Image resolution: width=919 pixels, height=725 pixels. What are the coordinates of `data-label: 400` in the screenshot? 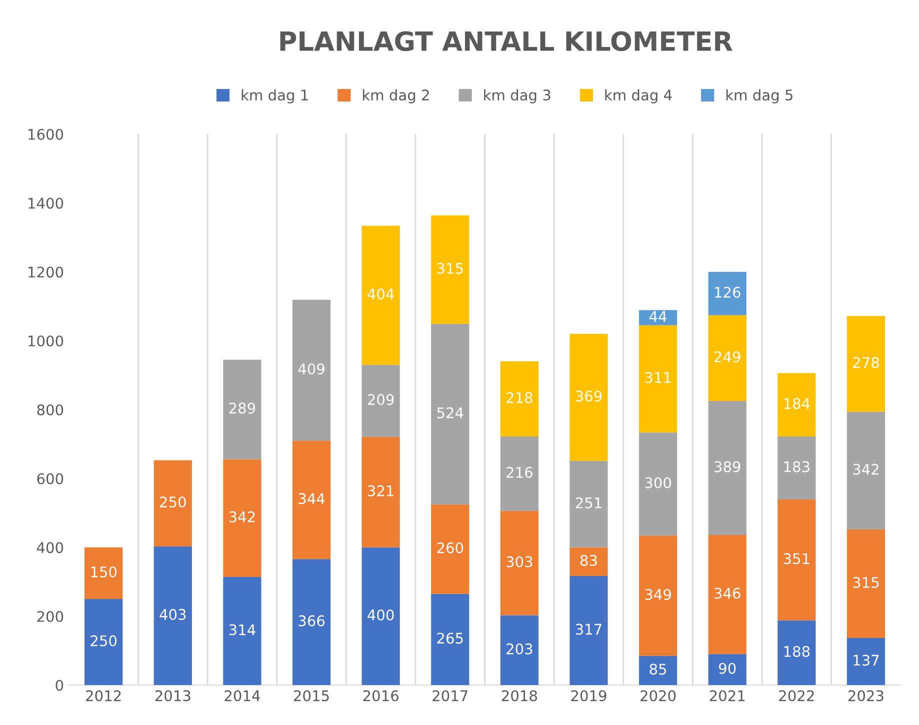 It's located at (381, 614).